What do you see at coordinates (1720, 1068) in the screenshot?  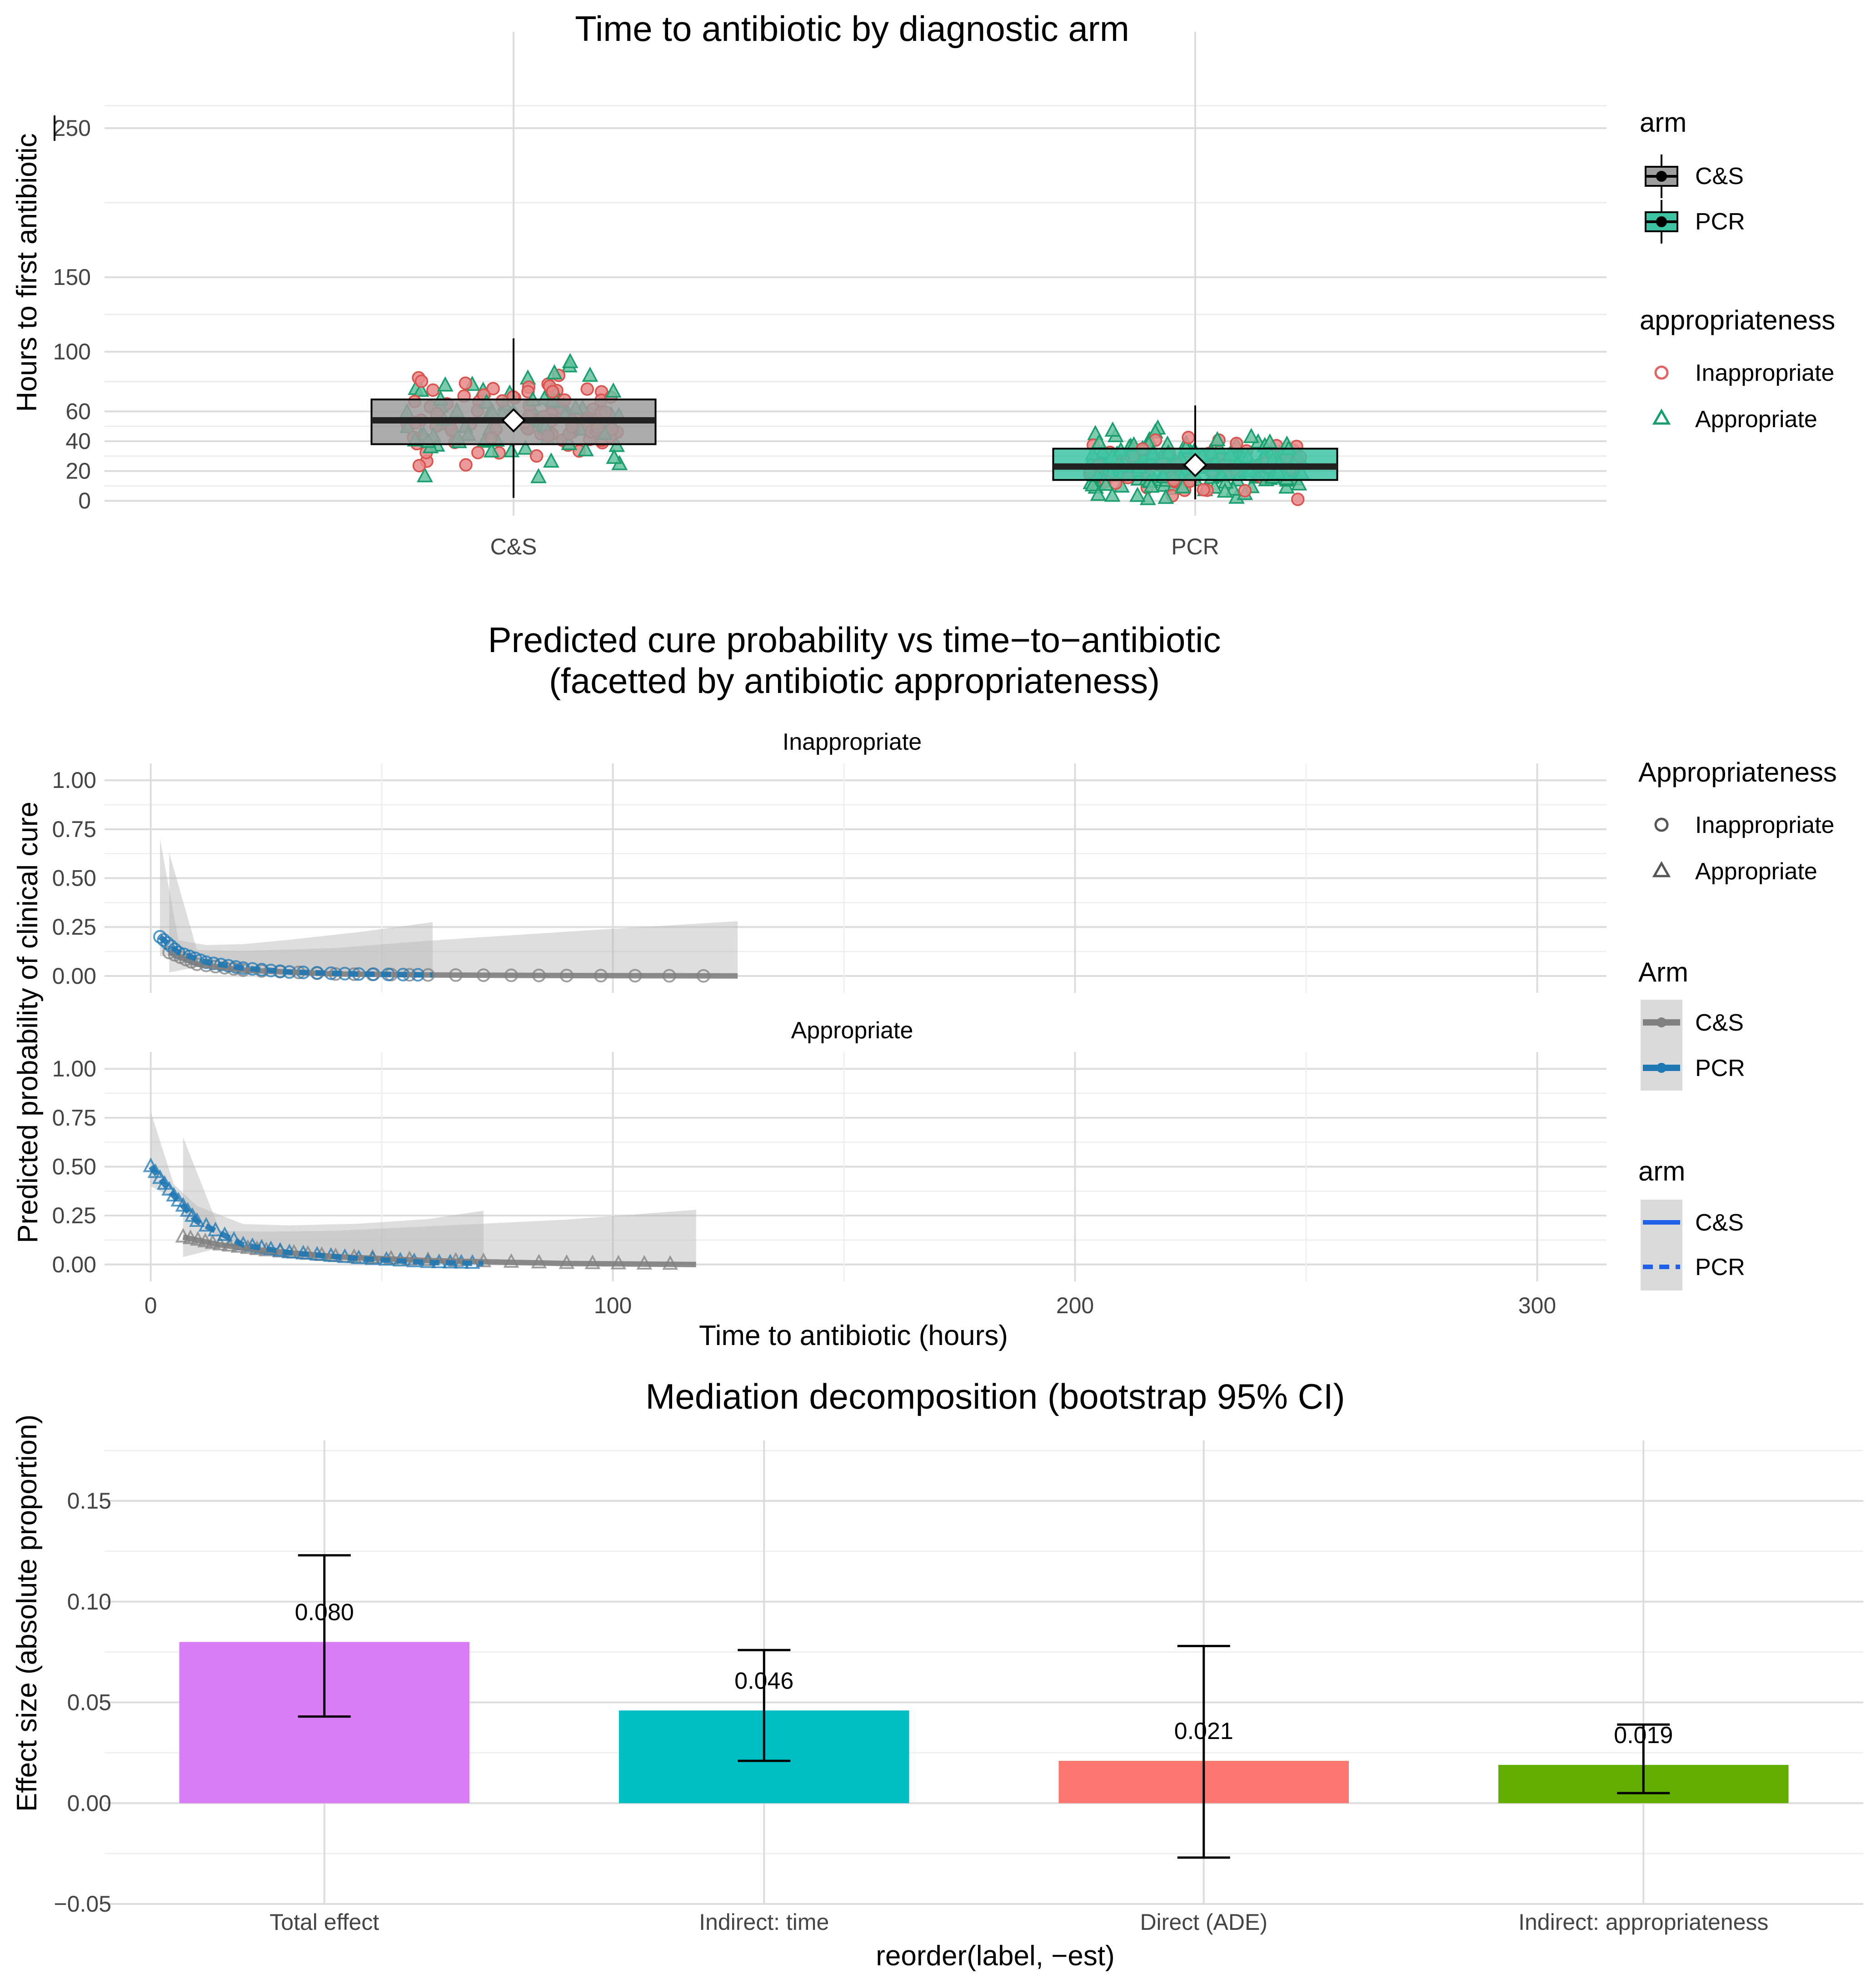 I see `legend-arm-cap-pcr: PCR` at bounding box center [1720, 1068].